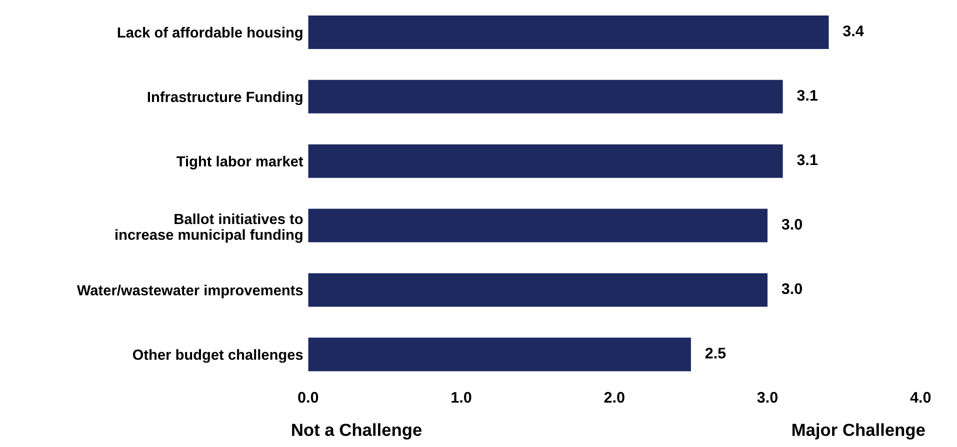  I want to click on y-tick-label: Infrastructure Funding, so click(225, 98).